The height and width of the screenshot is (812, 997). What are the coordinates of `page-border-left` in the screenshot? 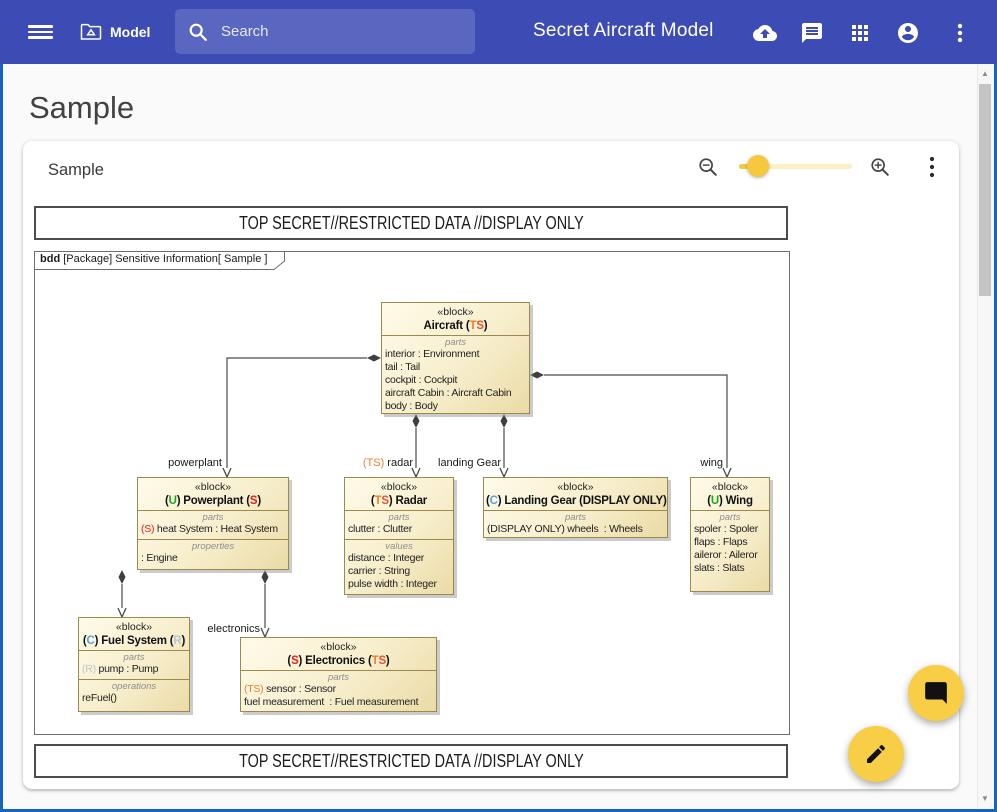 It's located at (1, 438).